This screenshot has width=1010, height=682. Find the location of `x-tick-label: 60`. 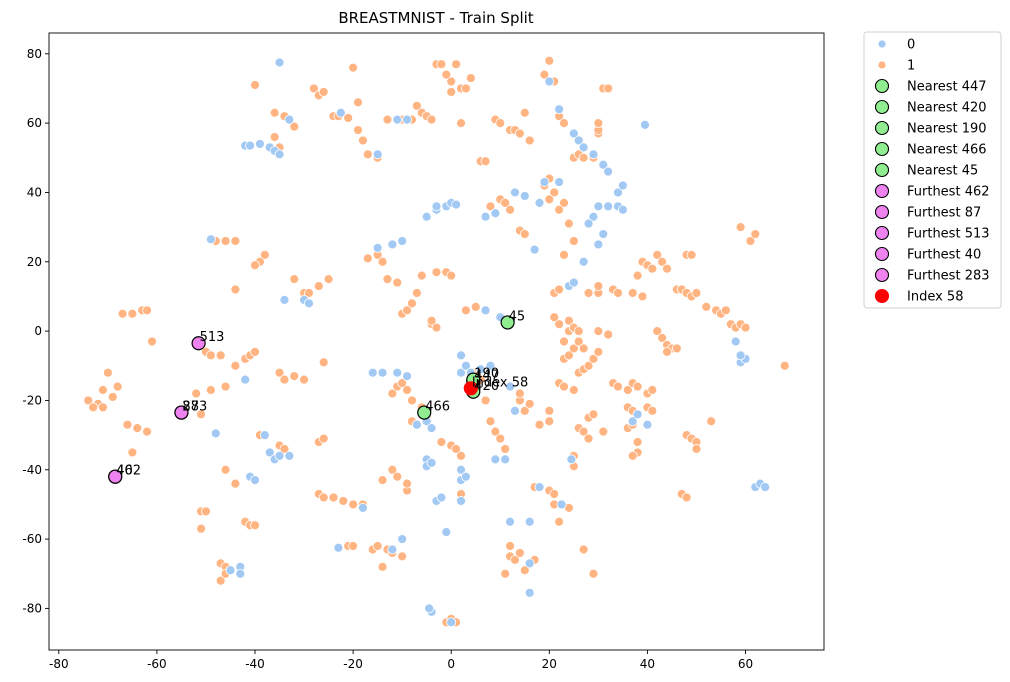

x-tick-label: 60 is located at coordinates (745, 664).